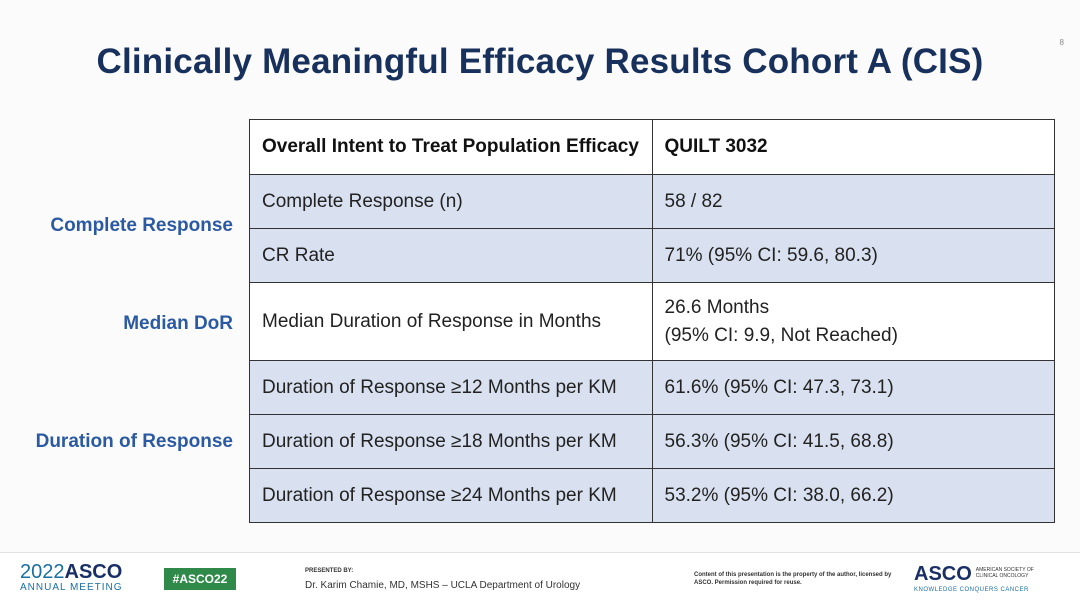  I want to click on side-label-duration-of-response: Duration of Response, so click(134, 441).